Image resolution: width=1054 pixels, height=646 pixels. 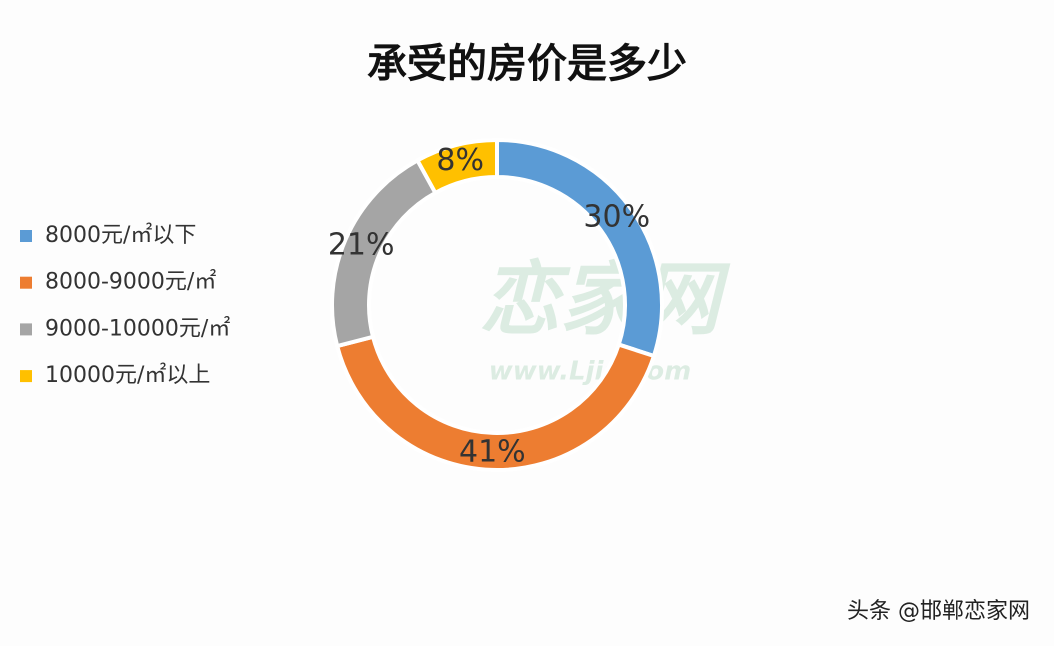 What do you see at coordinates (616, 217) in the screenshot?
I see `data-label: 30%` at bounding box center [616, 217].